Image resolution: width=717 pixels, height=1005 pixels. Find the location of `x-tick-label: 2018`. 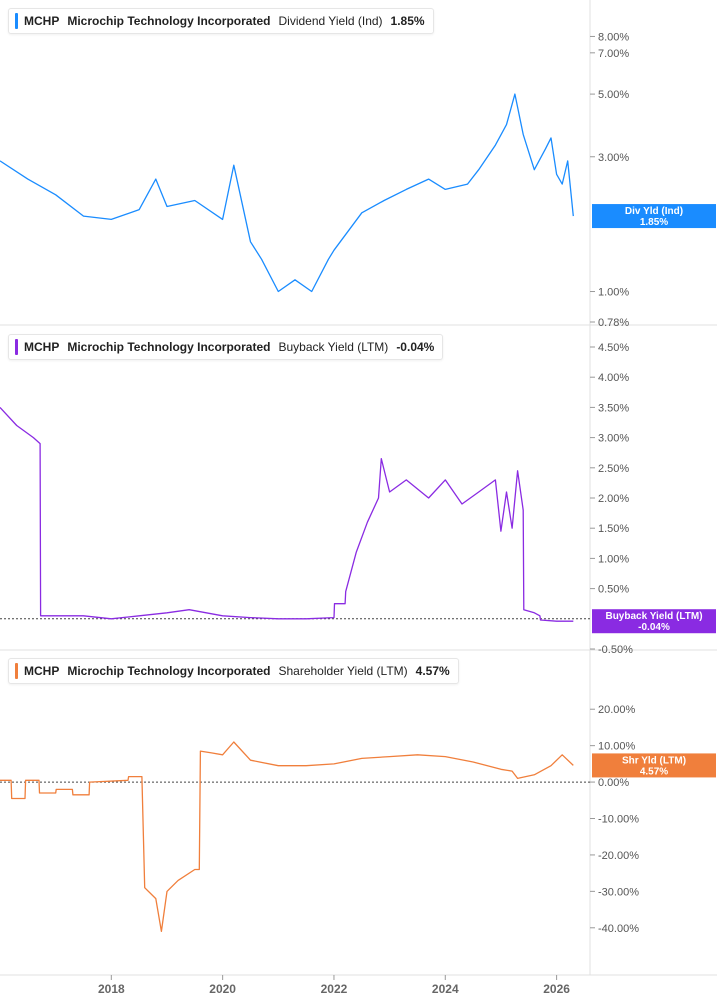

x-tick-label: 2018 is located at coordinates (111, 989).